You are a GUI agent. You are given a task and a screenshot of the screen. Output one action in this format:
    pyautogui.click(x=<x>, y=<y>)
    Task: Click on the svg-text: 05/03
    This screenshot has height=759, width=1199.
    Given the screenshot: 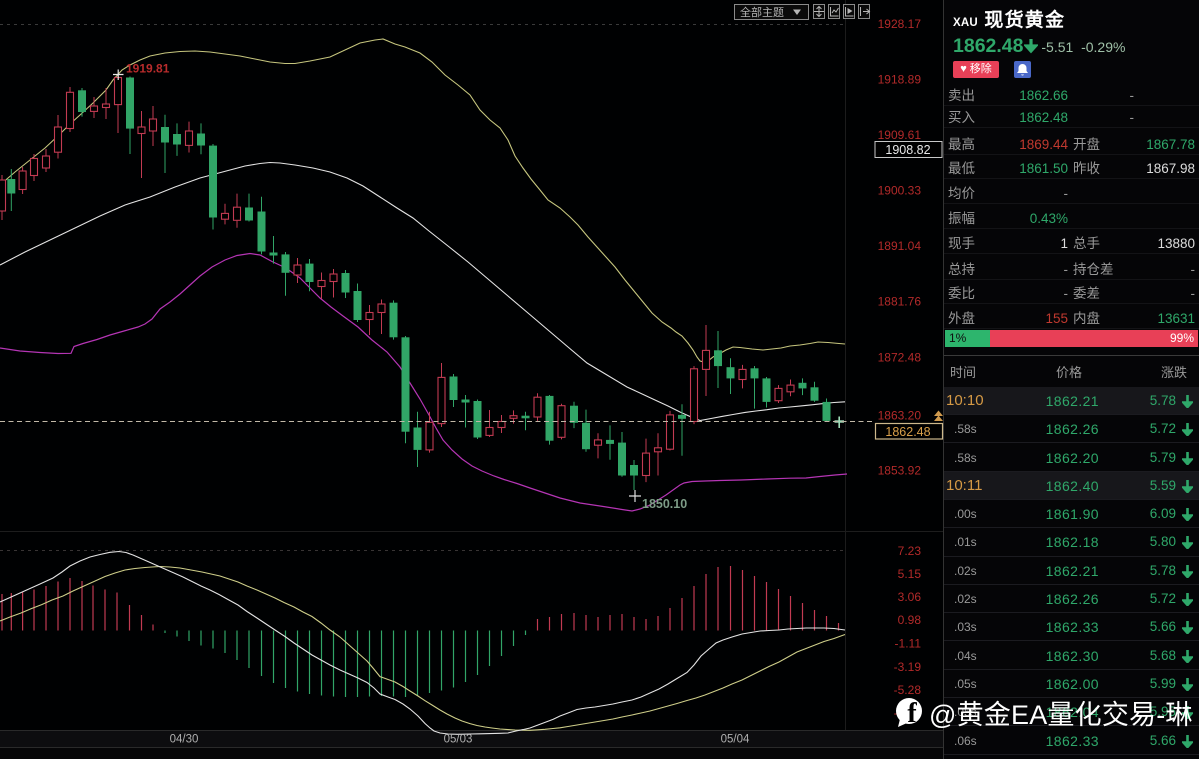 What is the action you would take?
    pyautogui.click(x=458, y=740)
    